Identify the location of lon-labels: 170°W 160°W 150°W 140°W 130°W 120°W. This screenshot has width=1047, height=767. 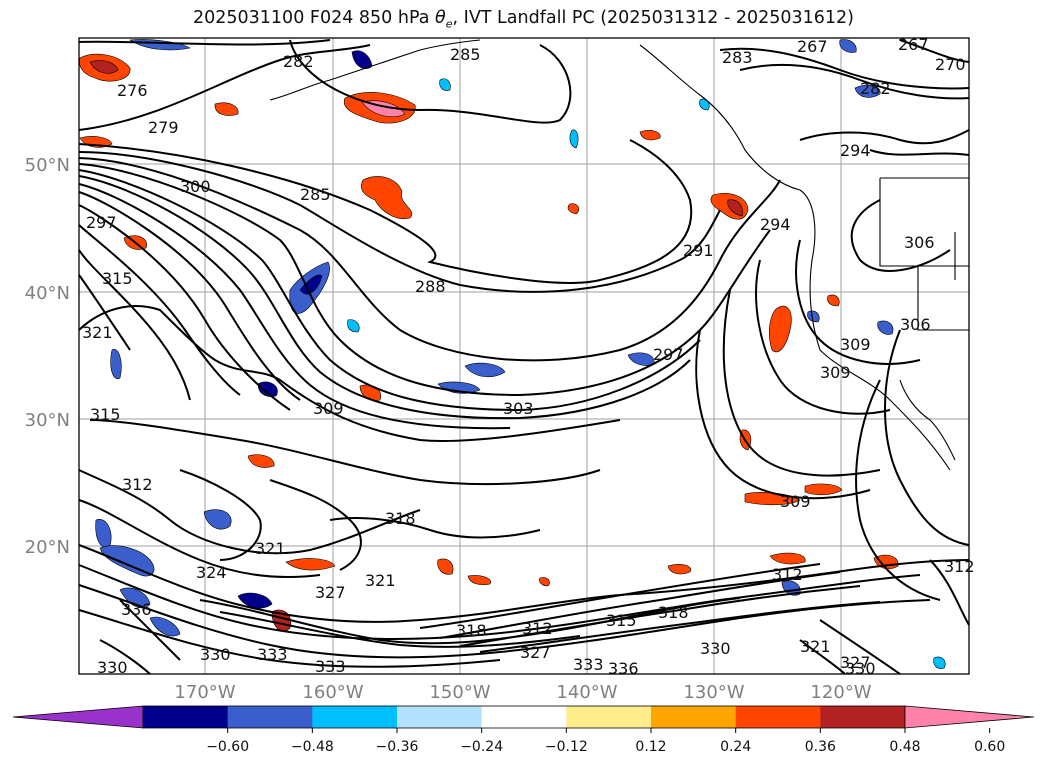
(522, 692).